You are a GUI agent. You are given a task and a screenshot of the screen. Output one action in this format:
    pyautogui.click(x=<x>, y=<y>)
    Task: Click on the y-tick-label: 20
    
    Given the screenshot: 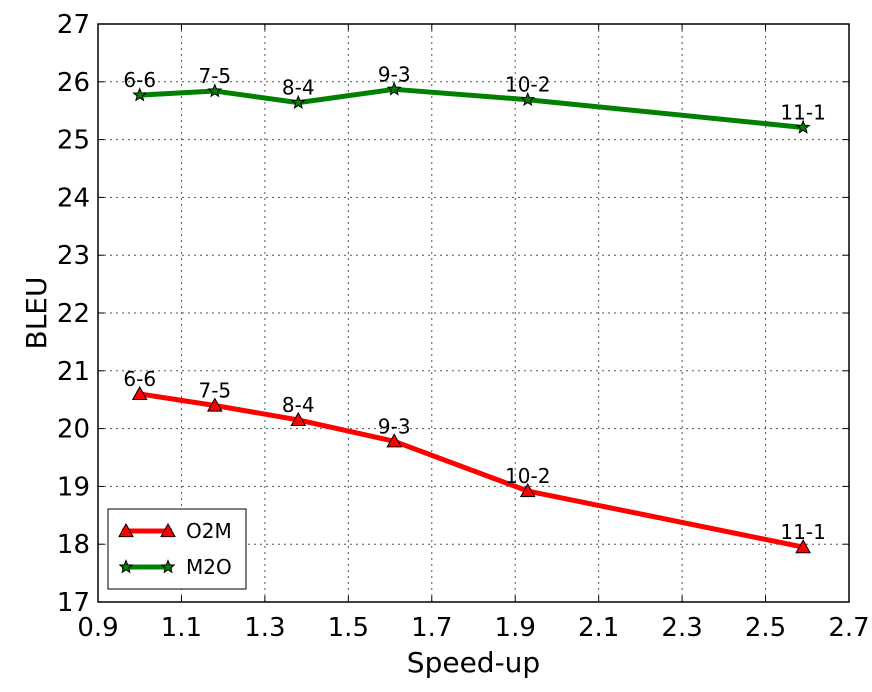 What is the action you would take?
    pyautogui.click(x=73, y=430)
    